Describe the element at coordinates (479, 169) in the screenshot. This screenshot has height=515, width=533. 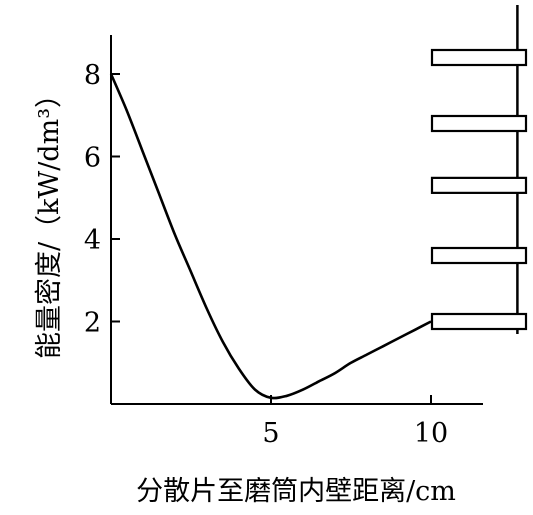
I see `disperser-diagram` at that location.